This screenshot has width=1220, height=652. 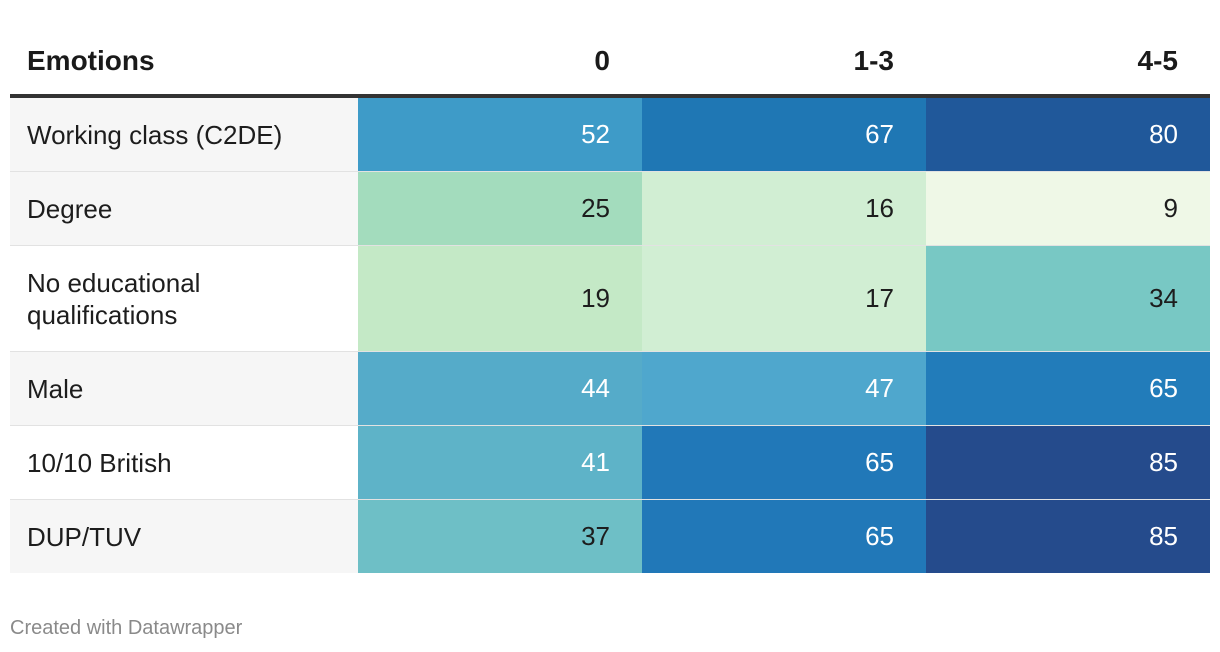 I want to click on heat-cell: 44, so click(x=500, y=388).